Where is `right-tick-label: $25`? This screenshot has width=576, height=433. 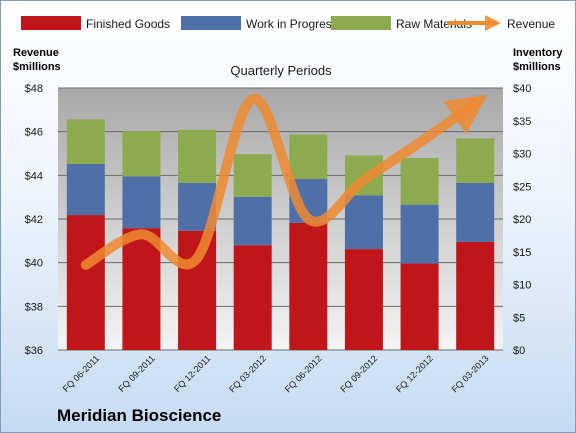
right-tick-label: $25 is located at coordinates (522, 187).